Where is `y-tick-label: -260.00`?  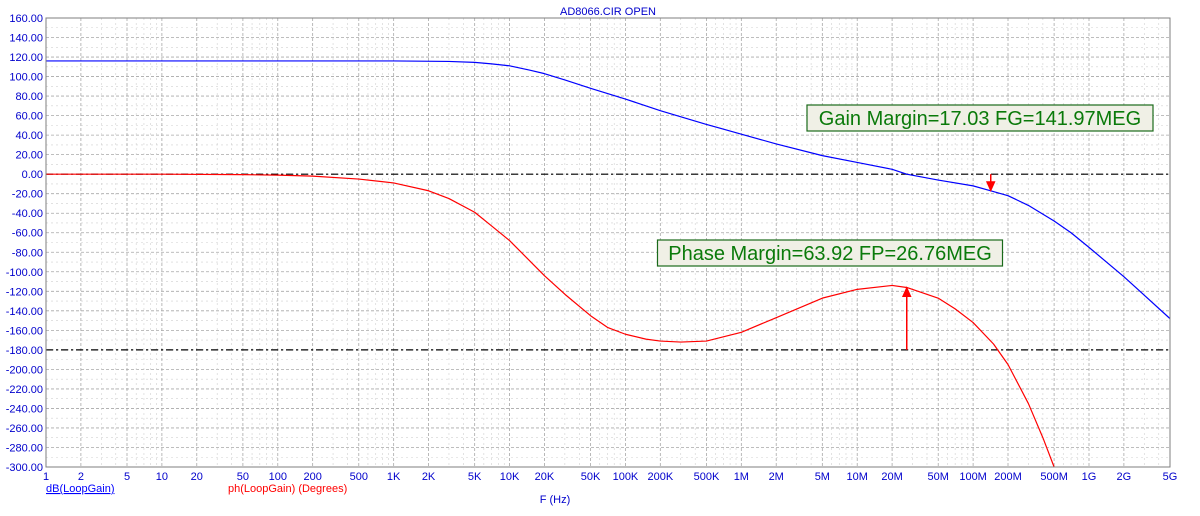 y-tick-label: -260.00 is located at coordinates (24, 429).